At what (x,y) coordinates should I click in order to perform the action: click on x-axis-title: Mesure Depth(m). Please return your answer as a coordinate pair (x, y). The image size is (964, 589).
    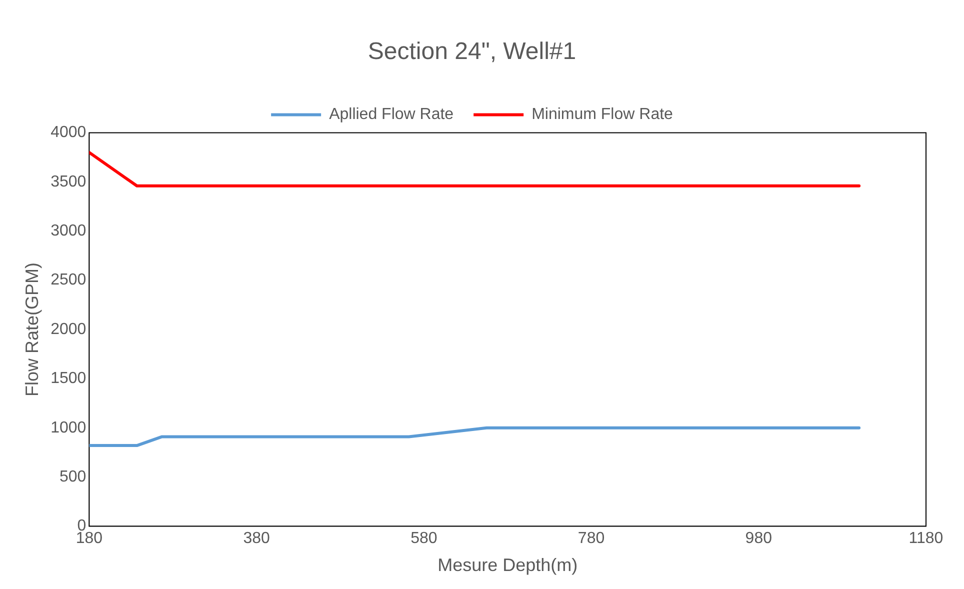
    Looking at the image, I should click on (508, 565).